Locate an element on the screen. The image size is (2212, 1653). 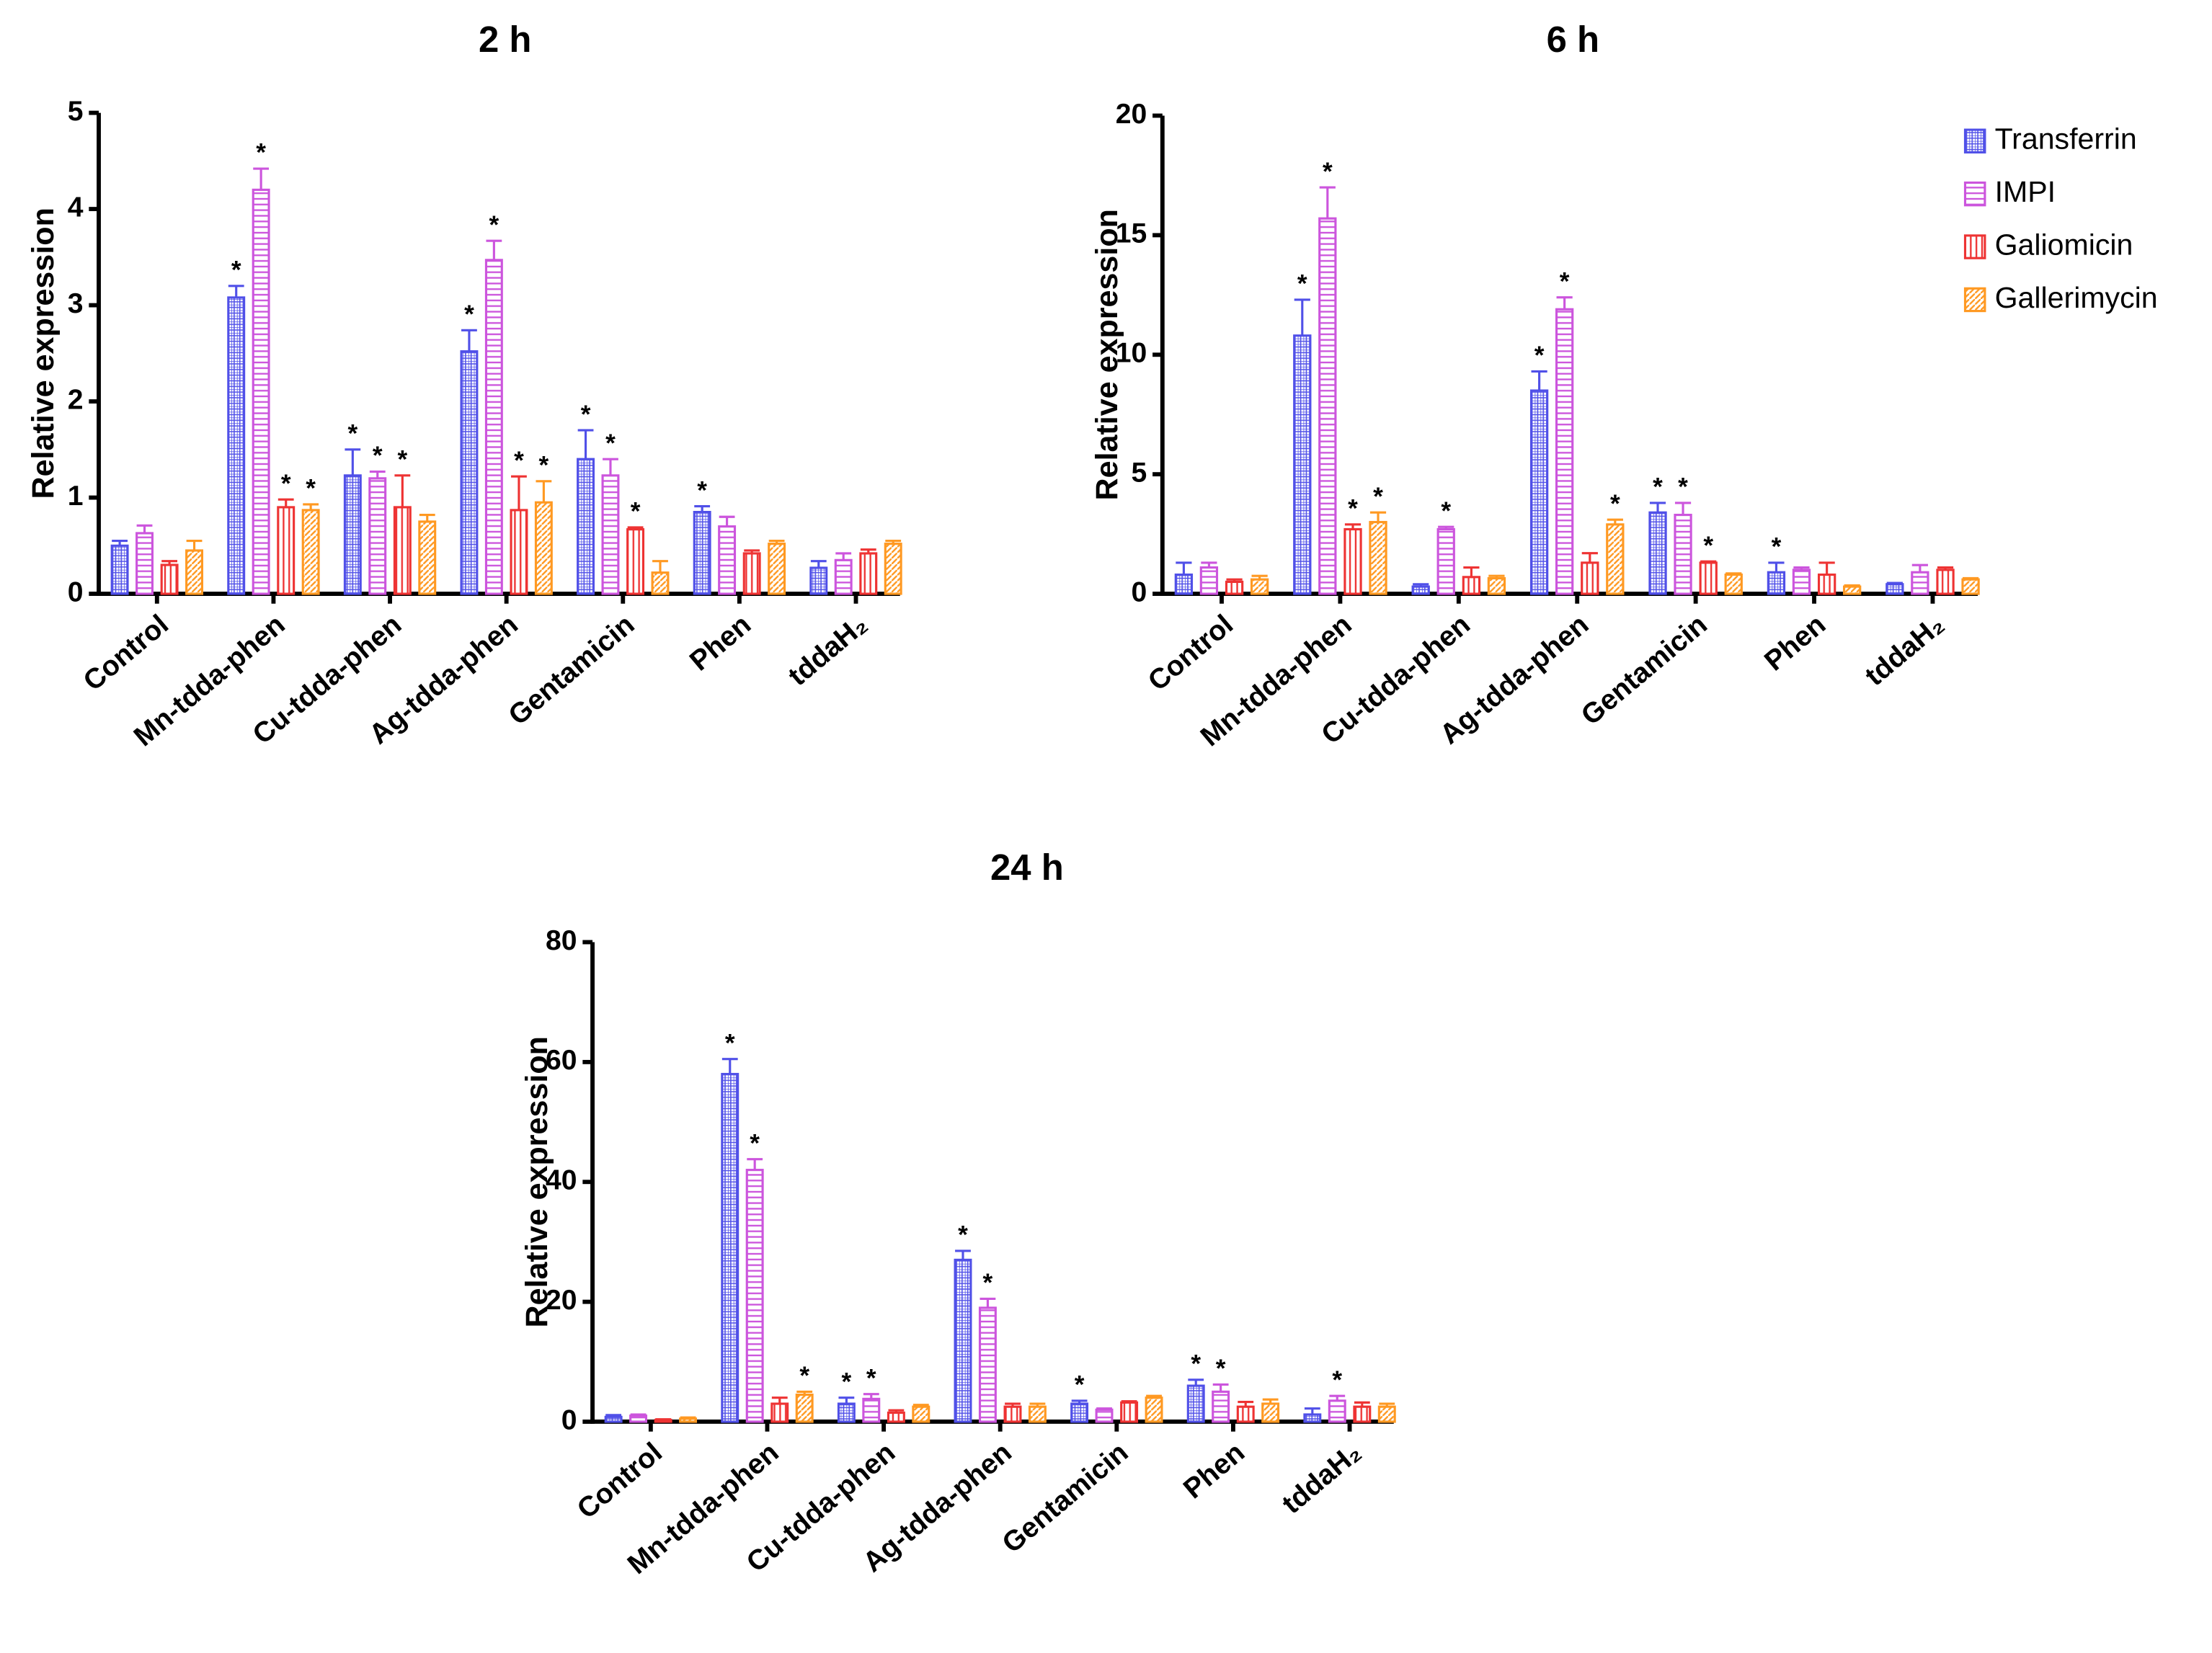
y-tick-label: 15 is located at coordinates (1131, 233).